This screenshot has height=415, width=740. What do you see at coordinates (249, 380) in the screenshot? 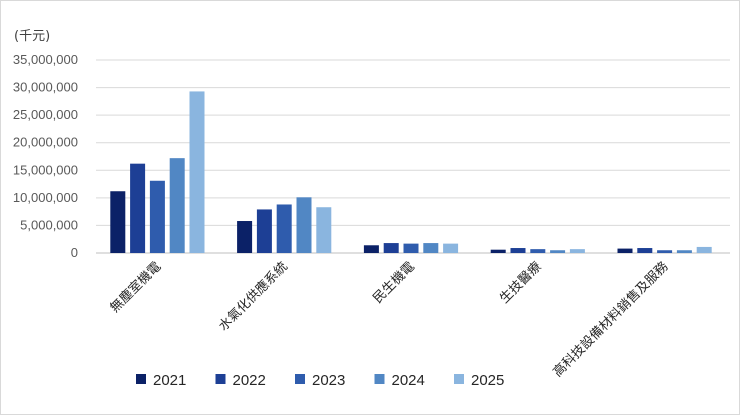
I see `legend-label: 2022` at bounding box center [249, 380].